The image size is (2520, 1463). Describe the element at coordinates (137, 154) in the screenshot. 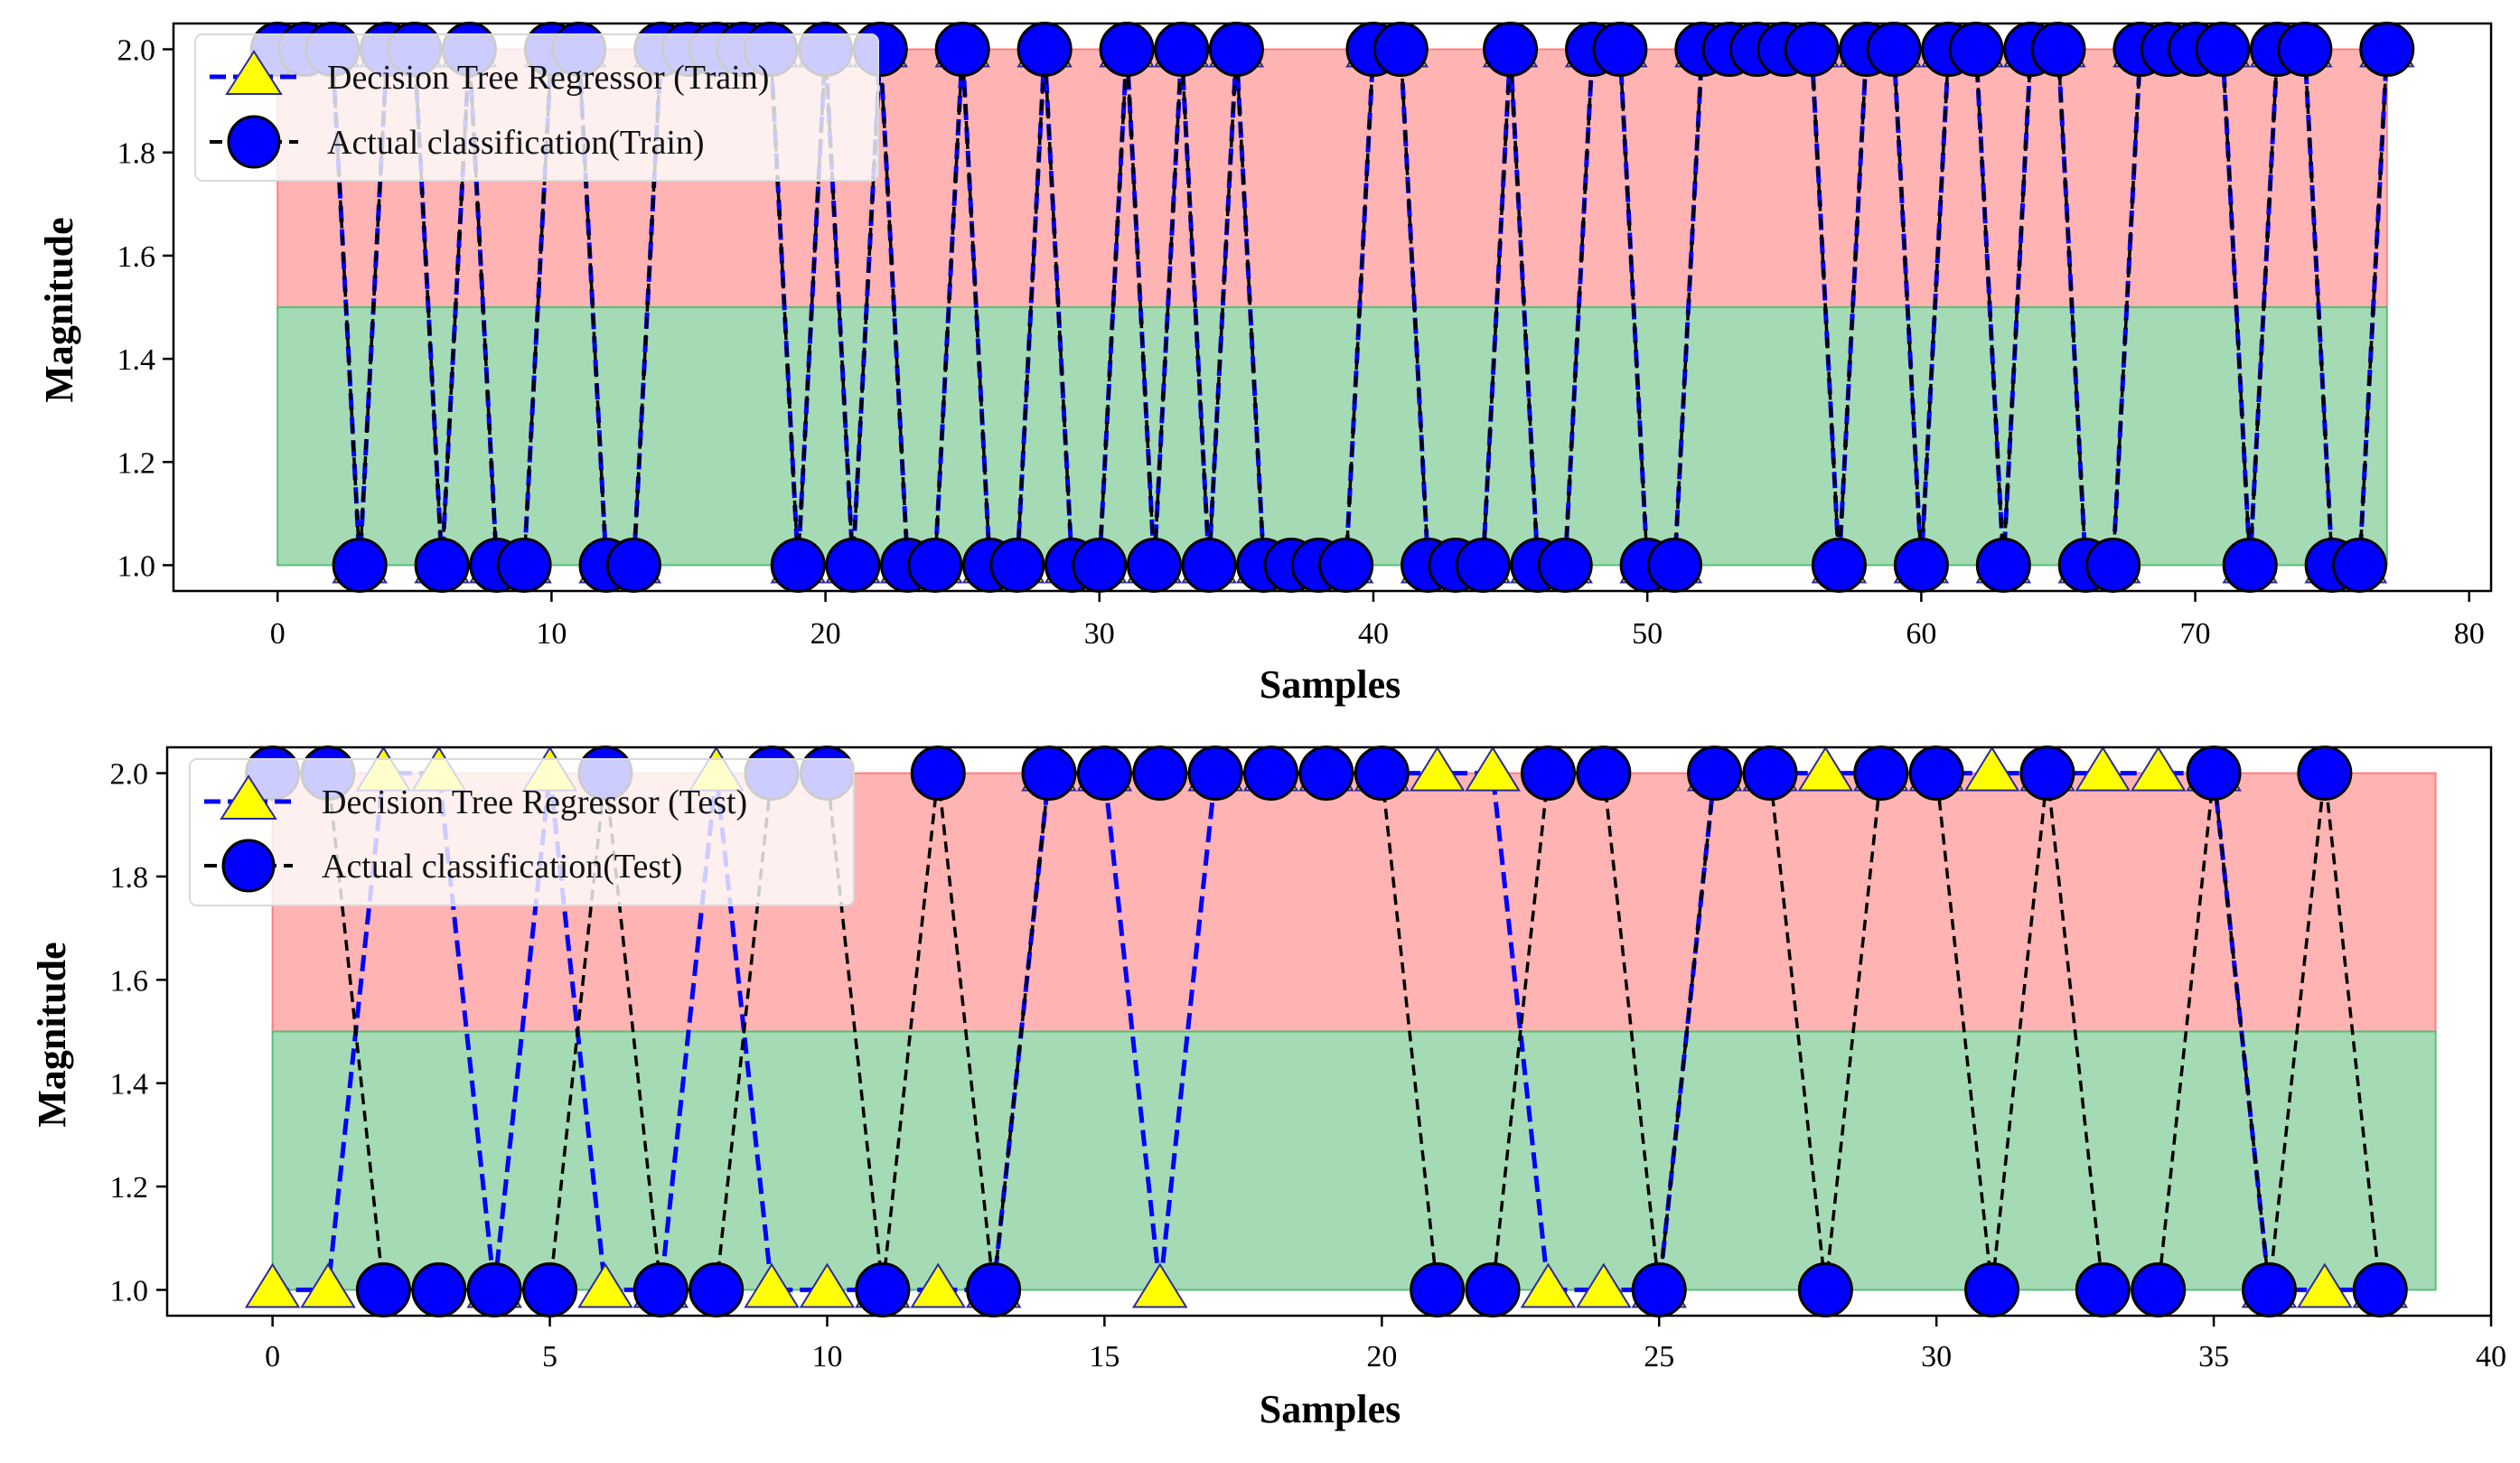

I see `train-y-tick-label: 1.8` at that location.